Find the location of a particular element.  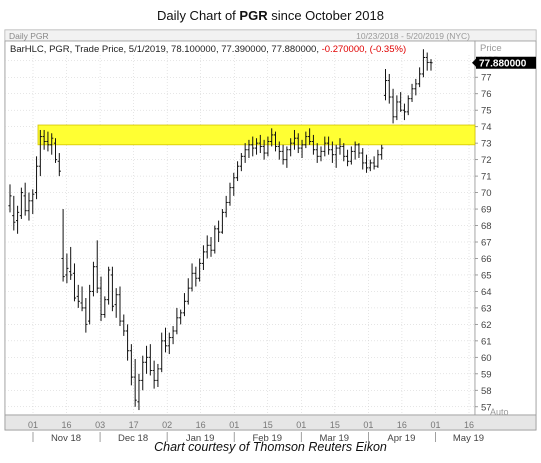

y-tick-label: 76 is located at coordinates (486, 94).